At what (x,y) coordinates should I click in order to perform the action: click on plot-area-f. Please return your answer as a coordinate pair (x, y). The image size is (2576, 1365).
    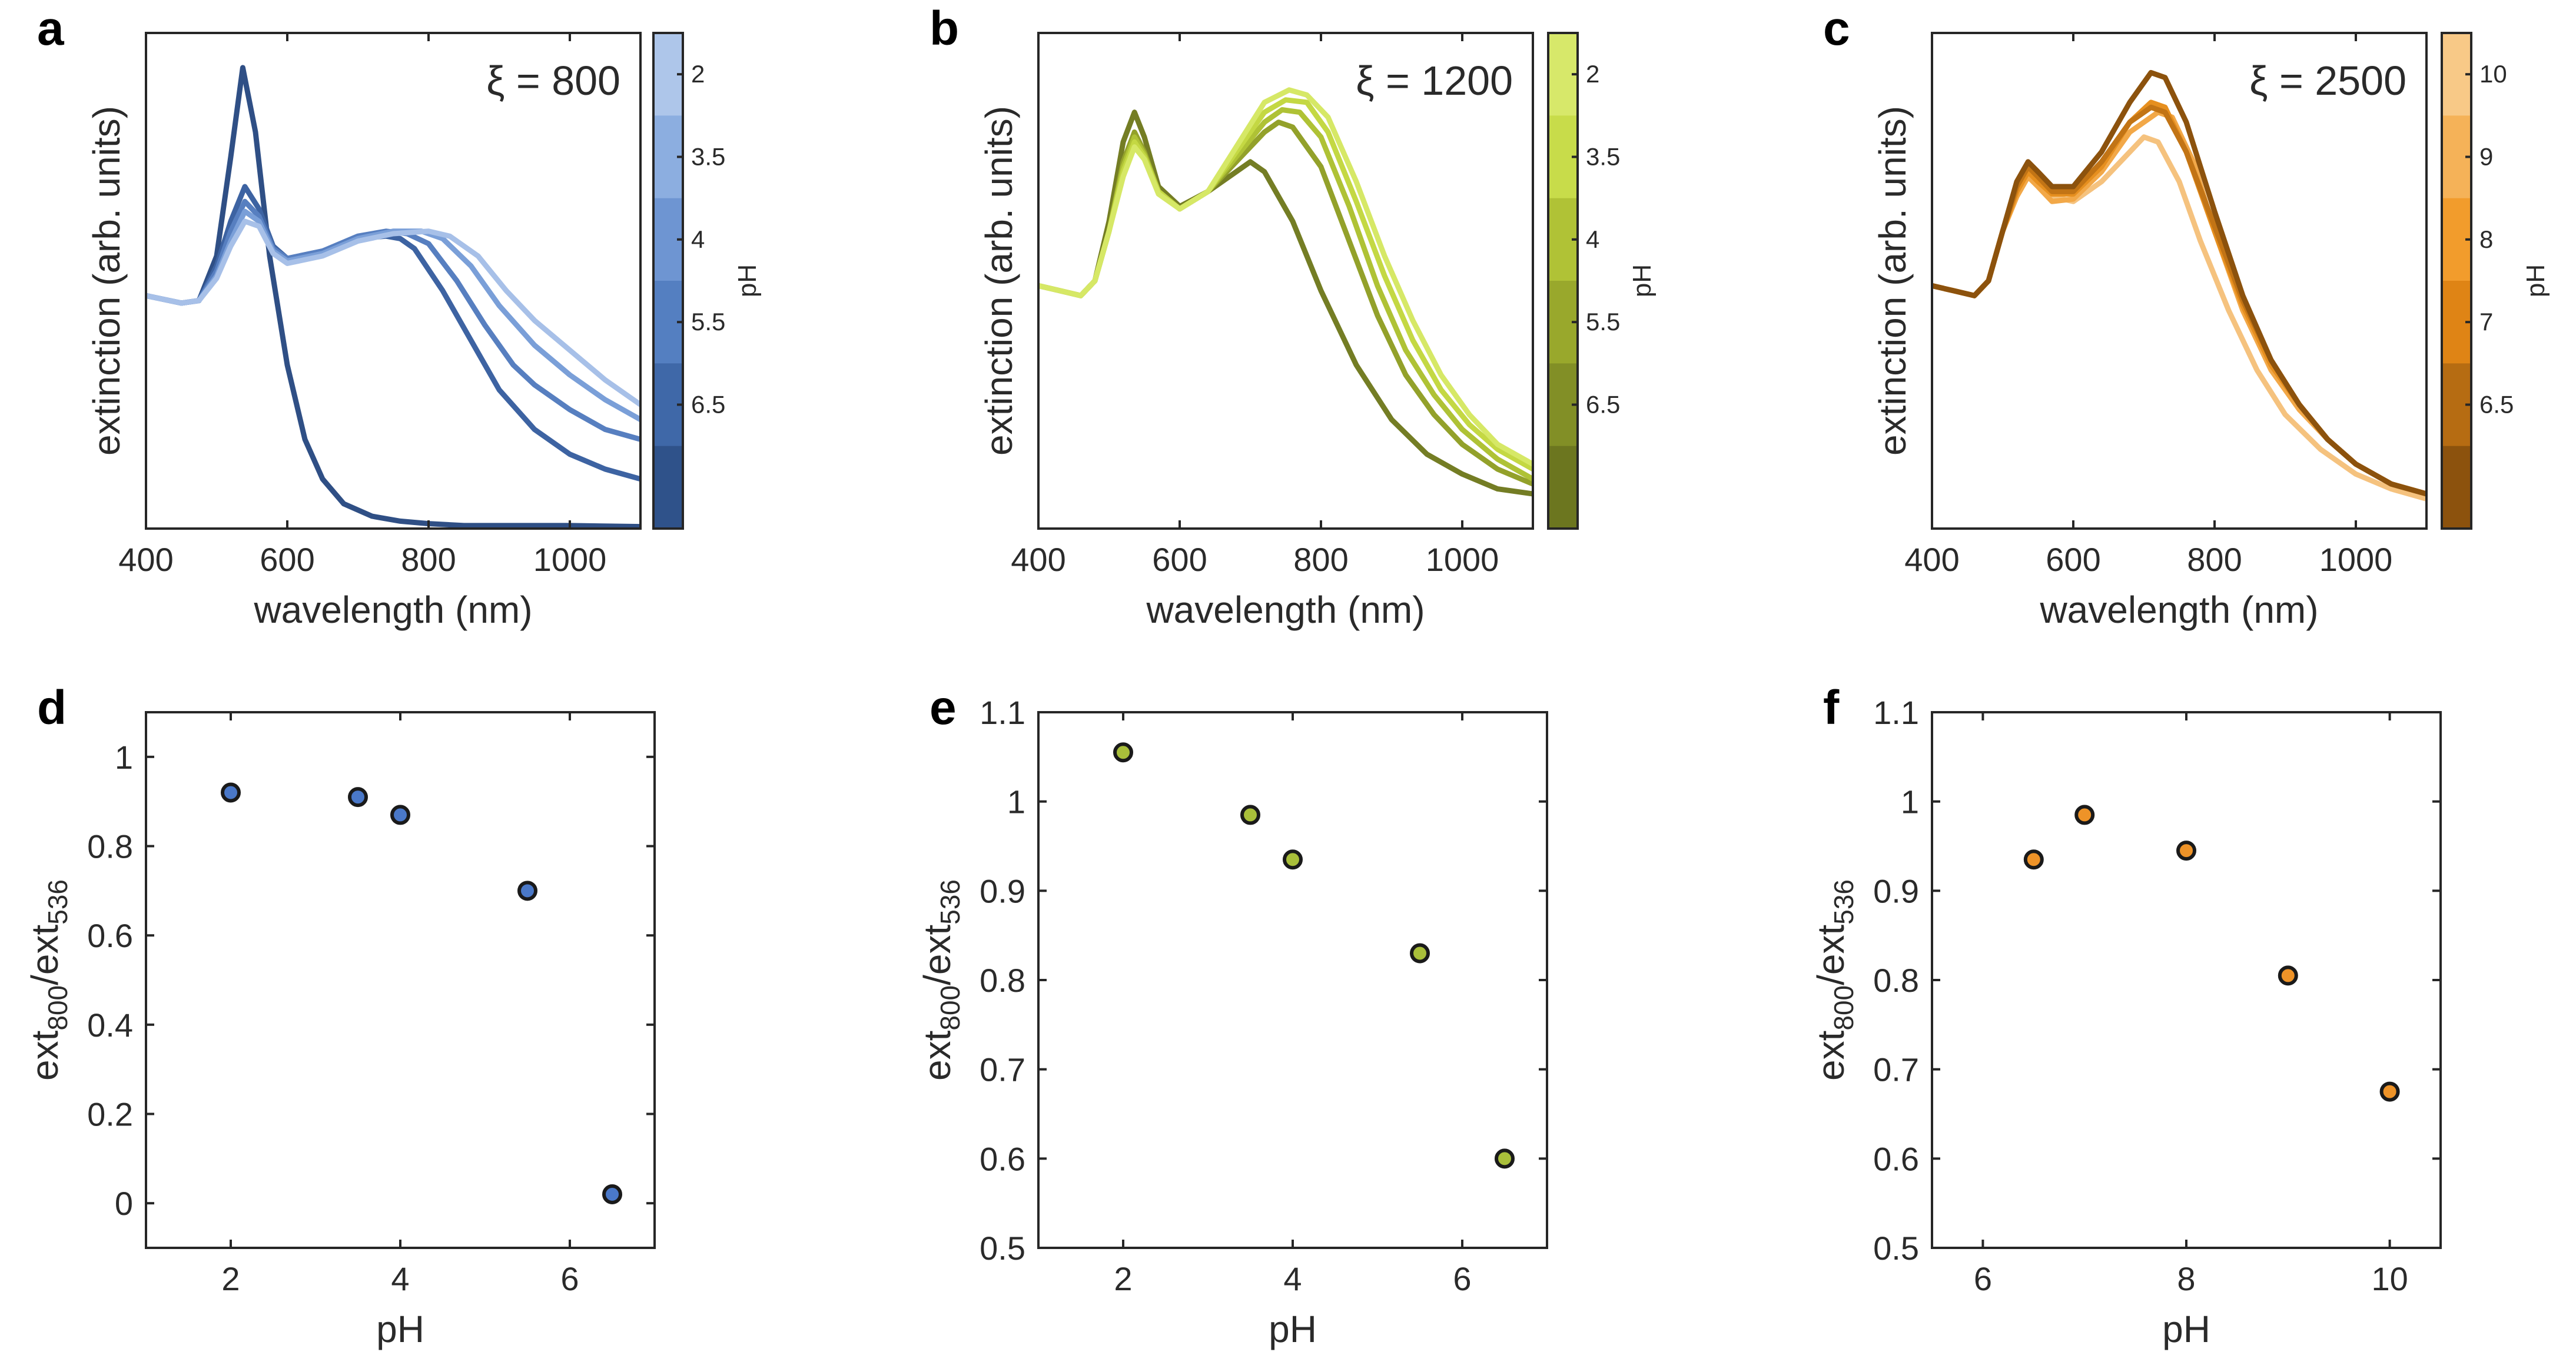
    Looking at the image, I should click on (2211, 953).